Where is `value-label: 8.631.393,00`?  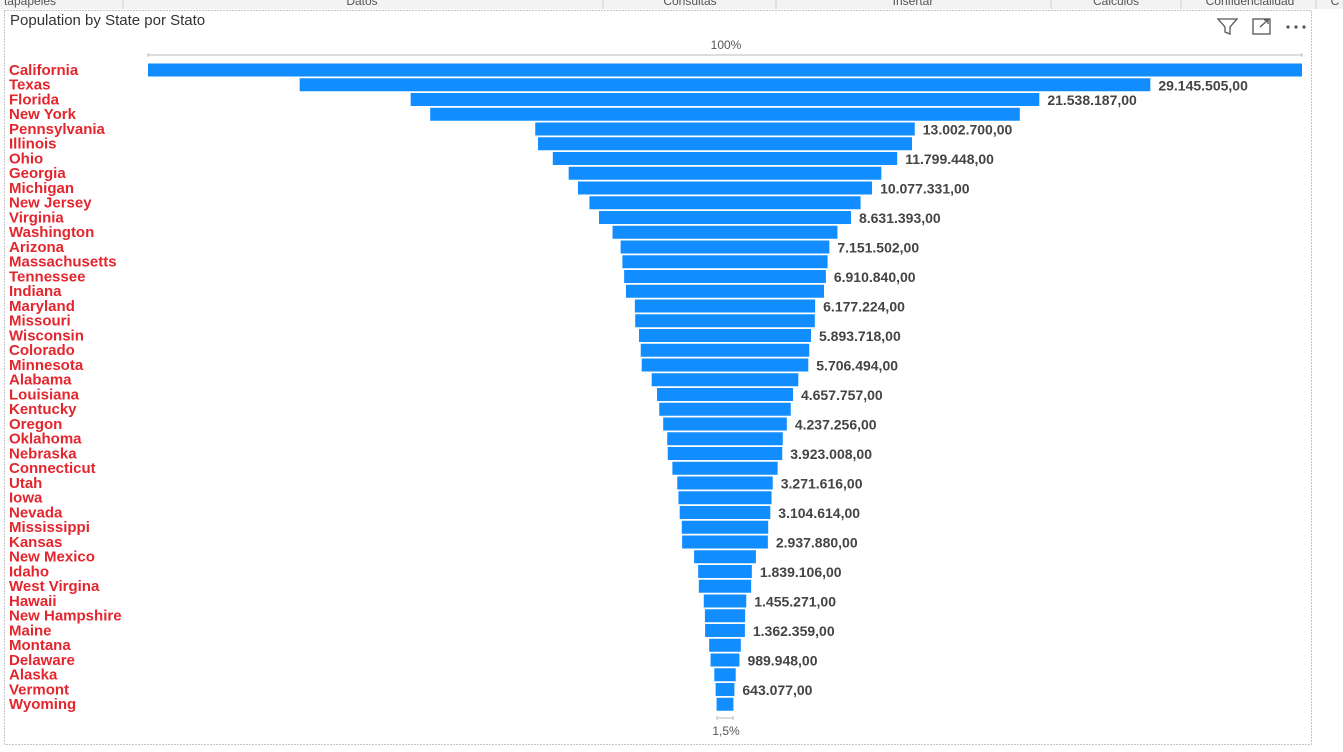 value-label: 8.631.393,00 is located at coordinates (900, 218).